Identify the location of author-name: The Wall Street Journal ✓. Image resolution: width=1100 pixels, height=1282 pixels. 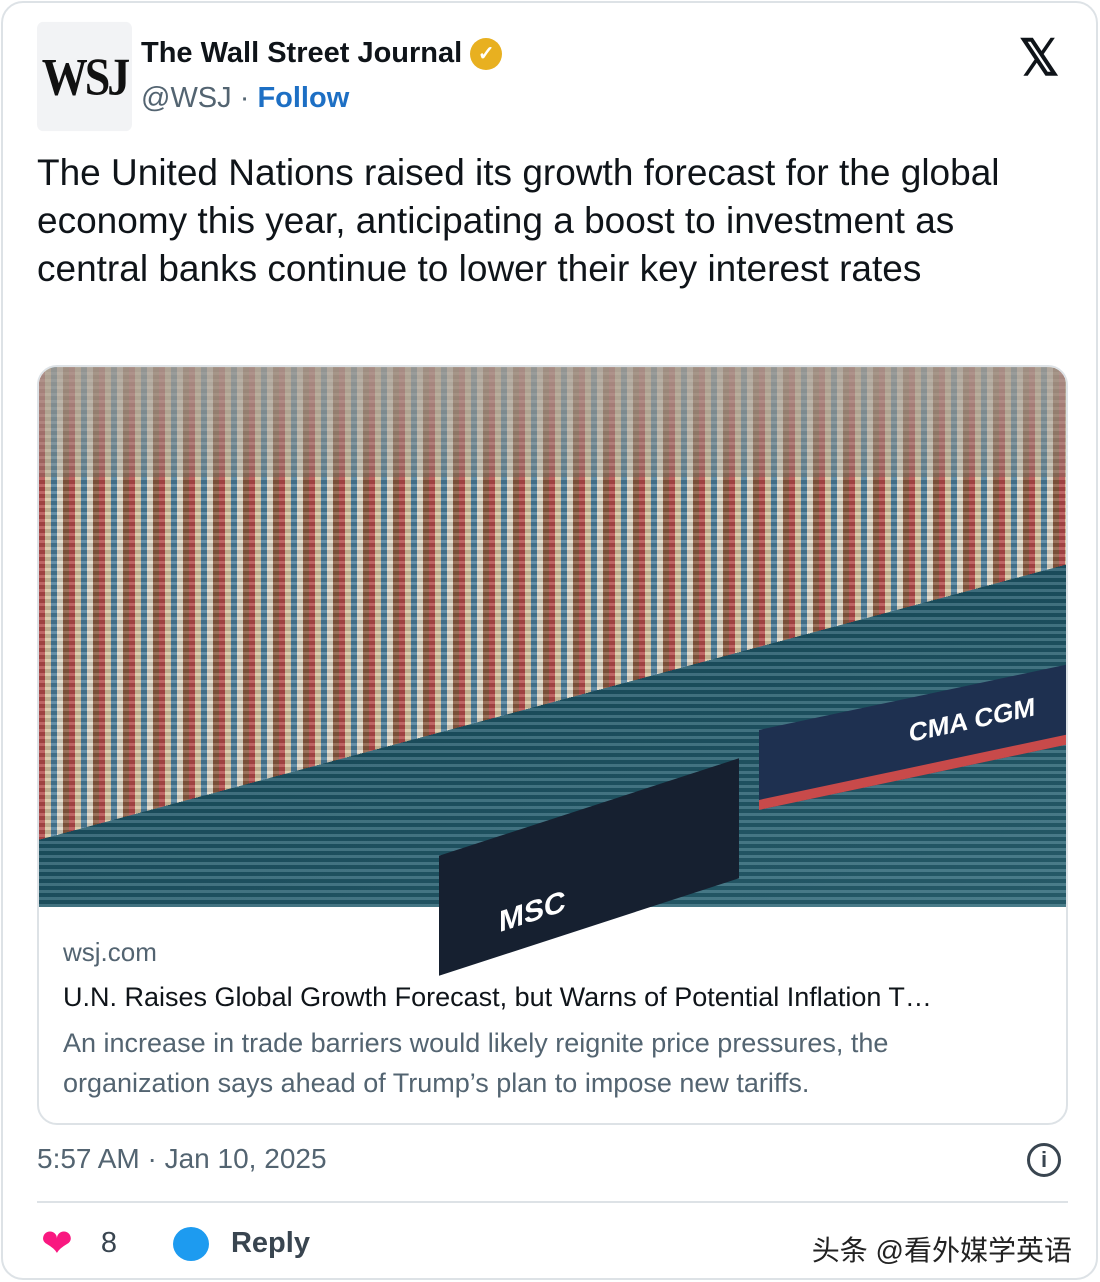
(322, 53).